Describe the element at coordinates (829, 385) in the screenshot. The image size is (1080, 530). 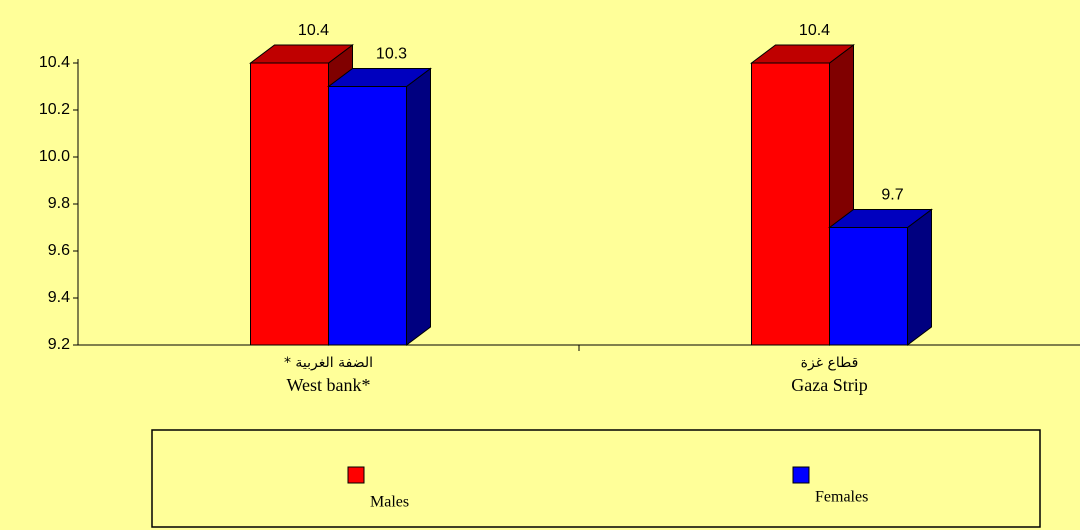
I see `x-tick-label: Gaza Strip` at that location.